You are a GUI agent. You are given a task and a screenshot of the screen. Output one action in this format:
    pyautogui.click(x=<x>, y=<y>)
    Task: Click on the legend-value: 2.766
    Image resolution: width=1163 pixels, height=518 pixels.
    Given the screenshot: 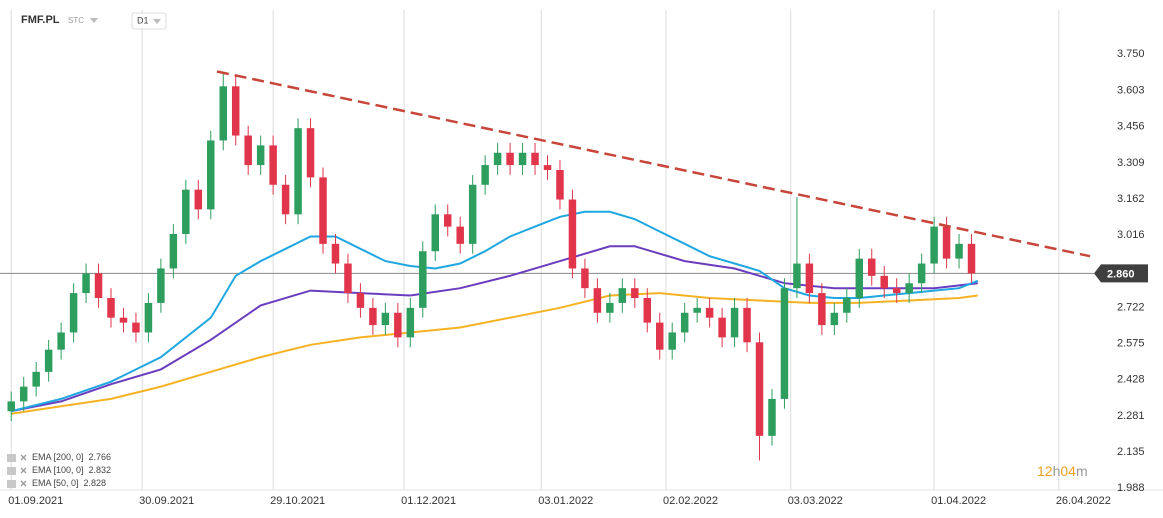 What is the action you would take?
    pyautogui.click(x=100, y=457)
    